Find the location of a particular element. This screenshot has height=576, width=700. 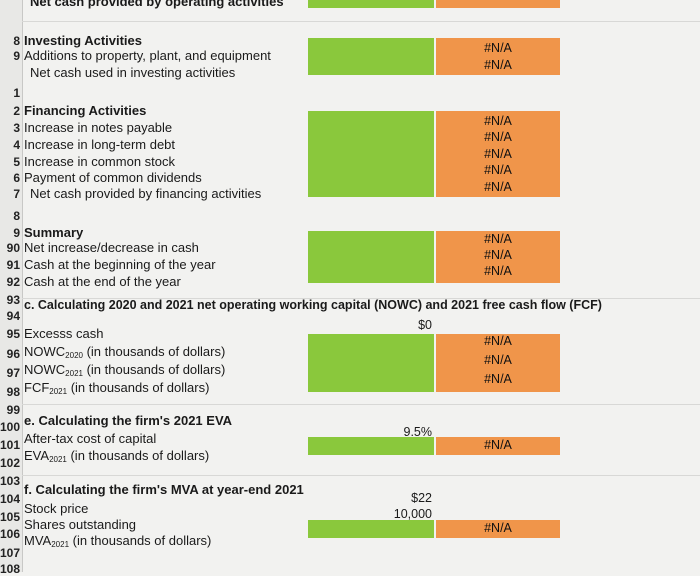

investing-heading: Investing Activities is located at coordinates (83, 40).